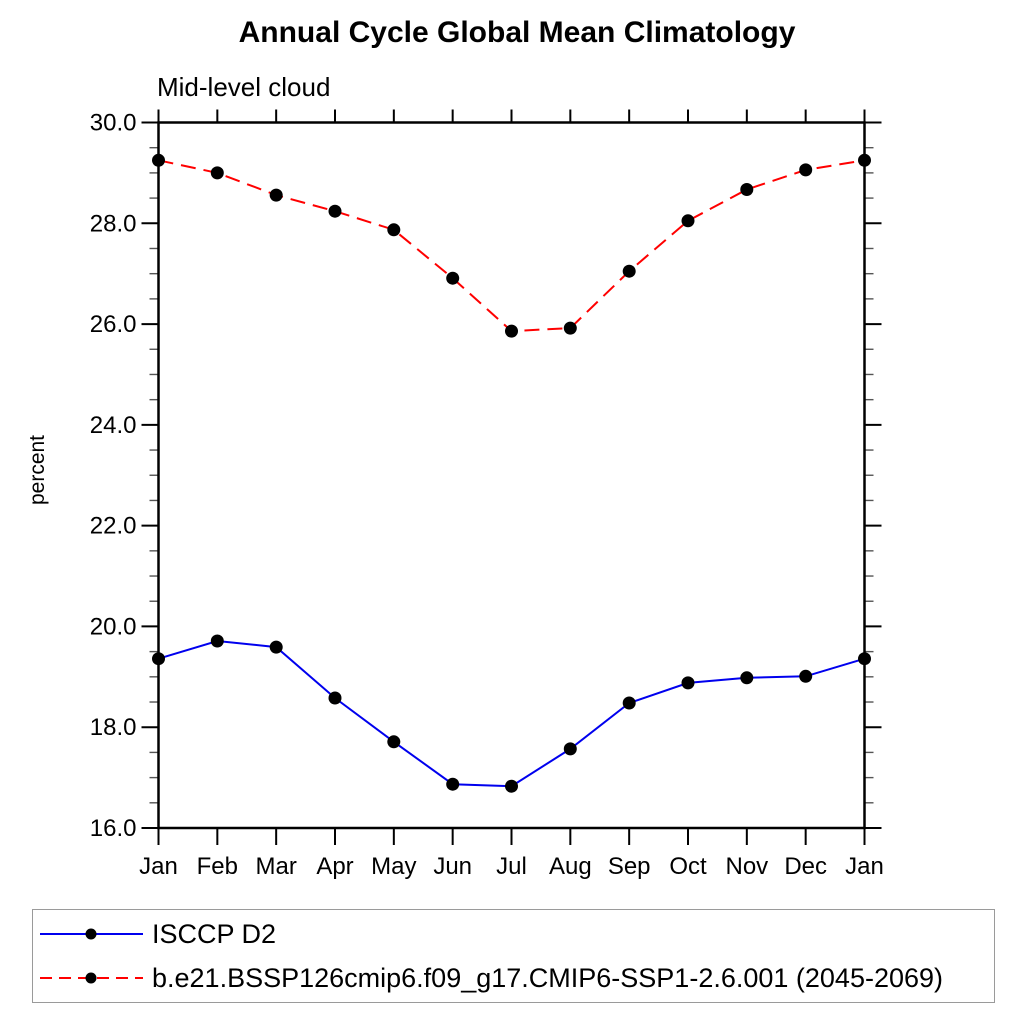 This screenshot has width=1024, height=1024. Describe the element at coordinates (570, 866) in the screenshot. I see `x-tick-label: Aug` at that location.